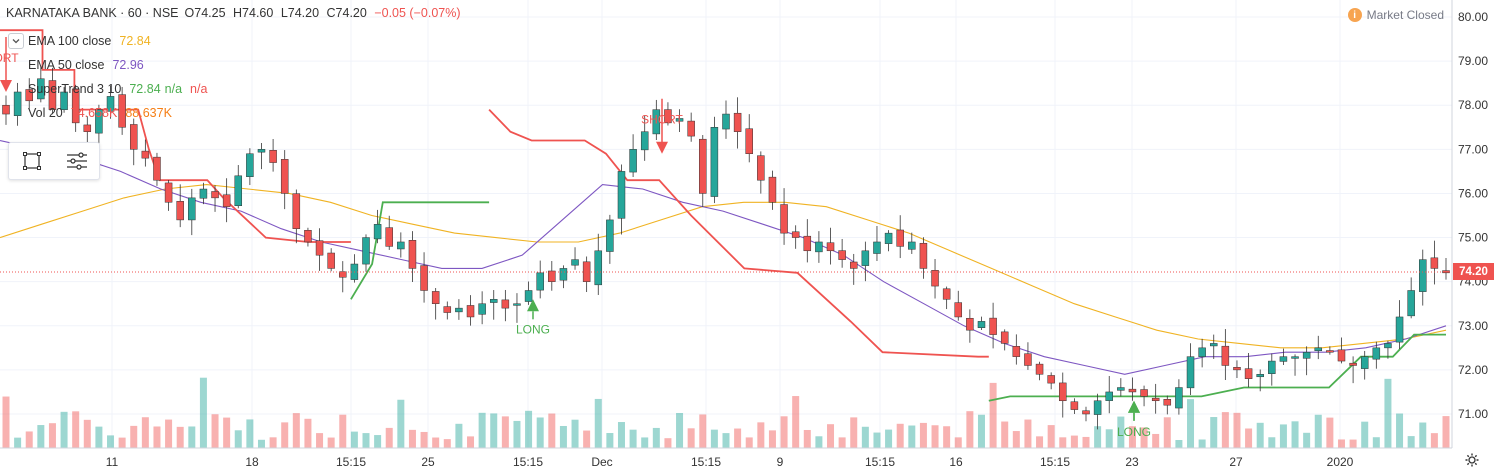 Image resolution: width=1494 pixels, height=474 pixels. Describe the element at coordinates (1473, 193) in the screenshot. I see `price-tick-label: 76.00` at that location.